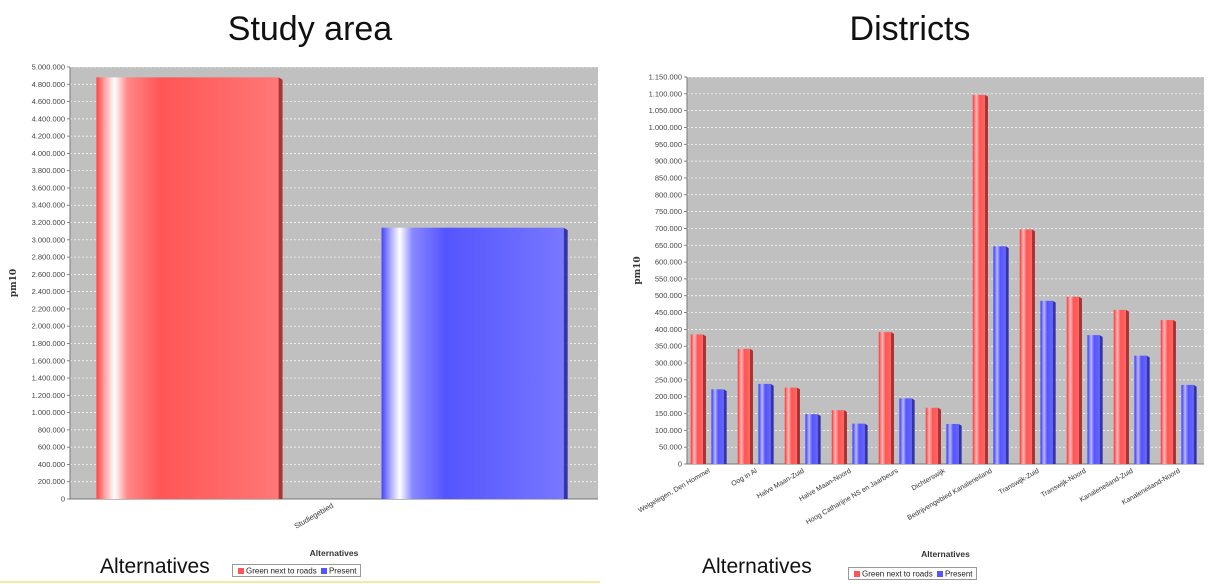 This screenshot has width=1208, height=584. What do you see at coordinates (48, 118) in the screenshot?
I see `y-tick-label: 4.400.000` at bounding box center [48, 118].